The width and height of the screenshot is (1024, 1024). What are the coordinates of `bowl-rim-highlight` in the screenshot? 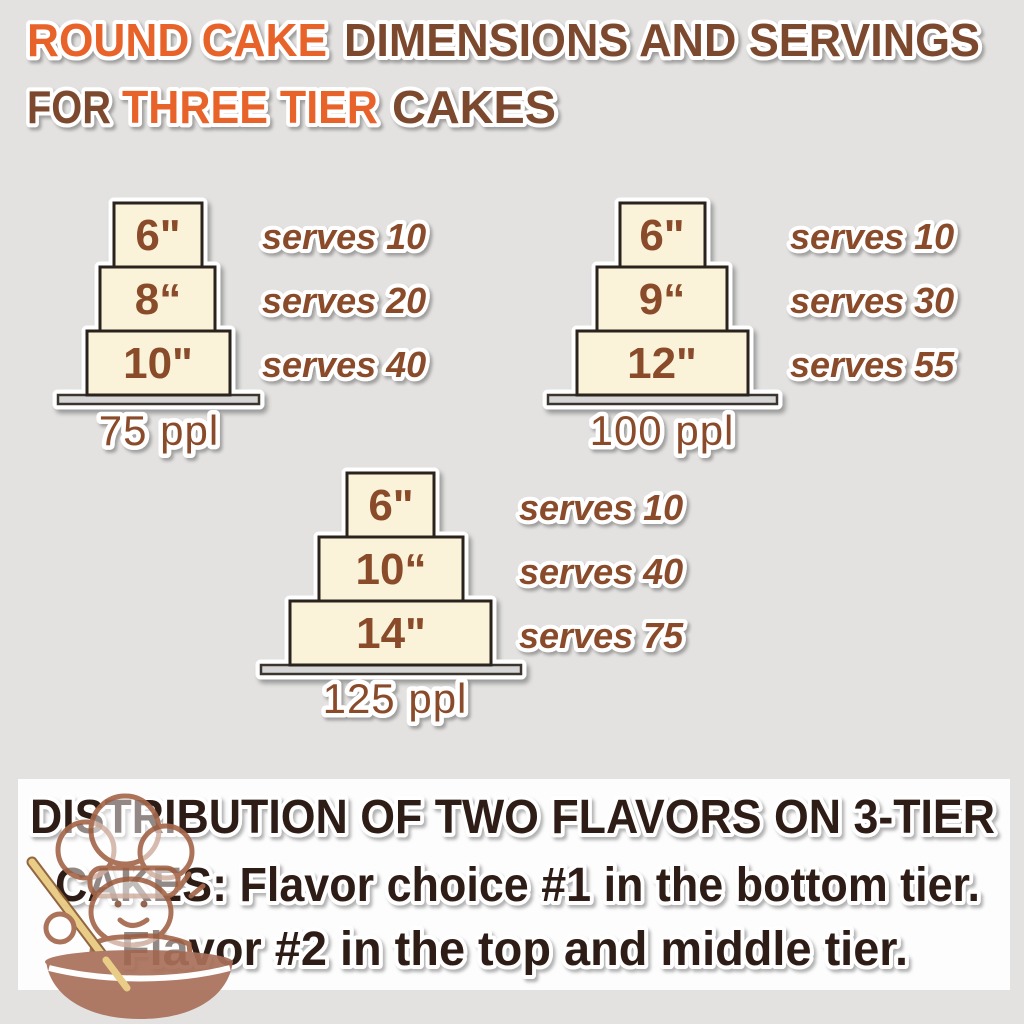 It's located at (139, 973).